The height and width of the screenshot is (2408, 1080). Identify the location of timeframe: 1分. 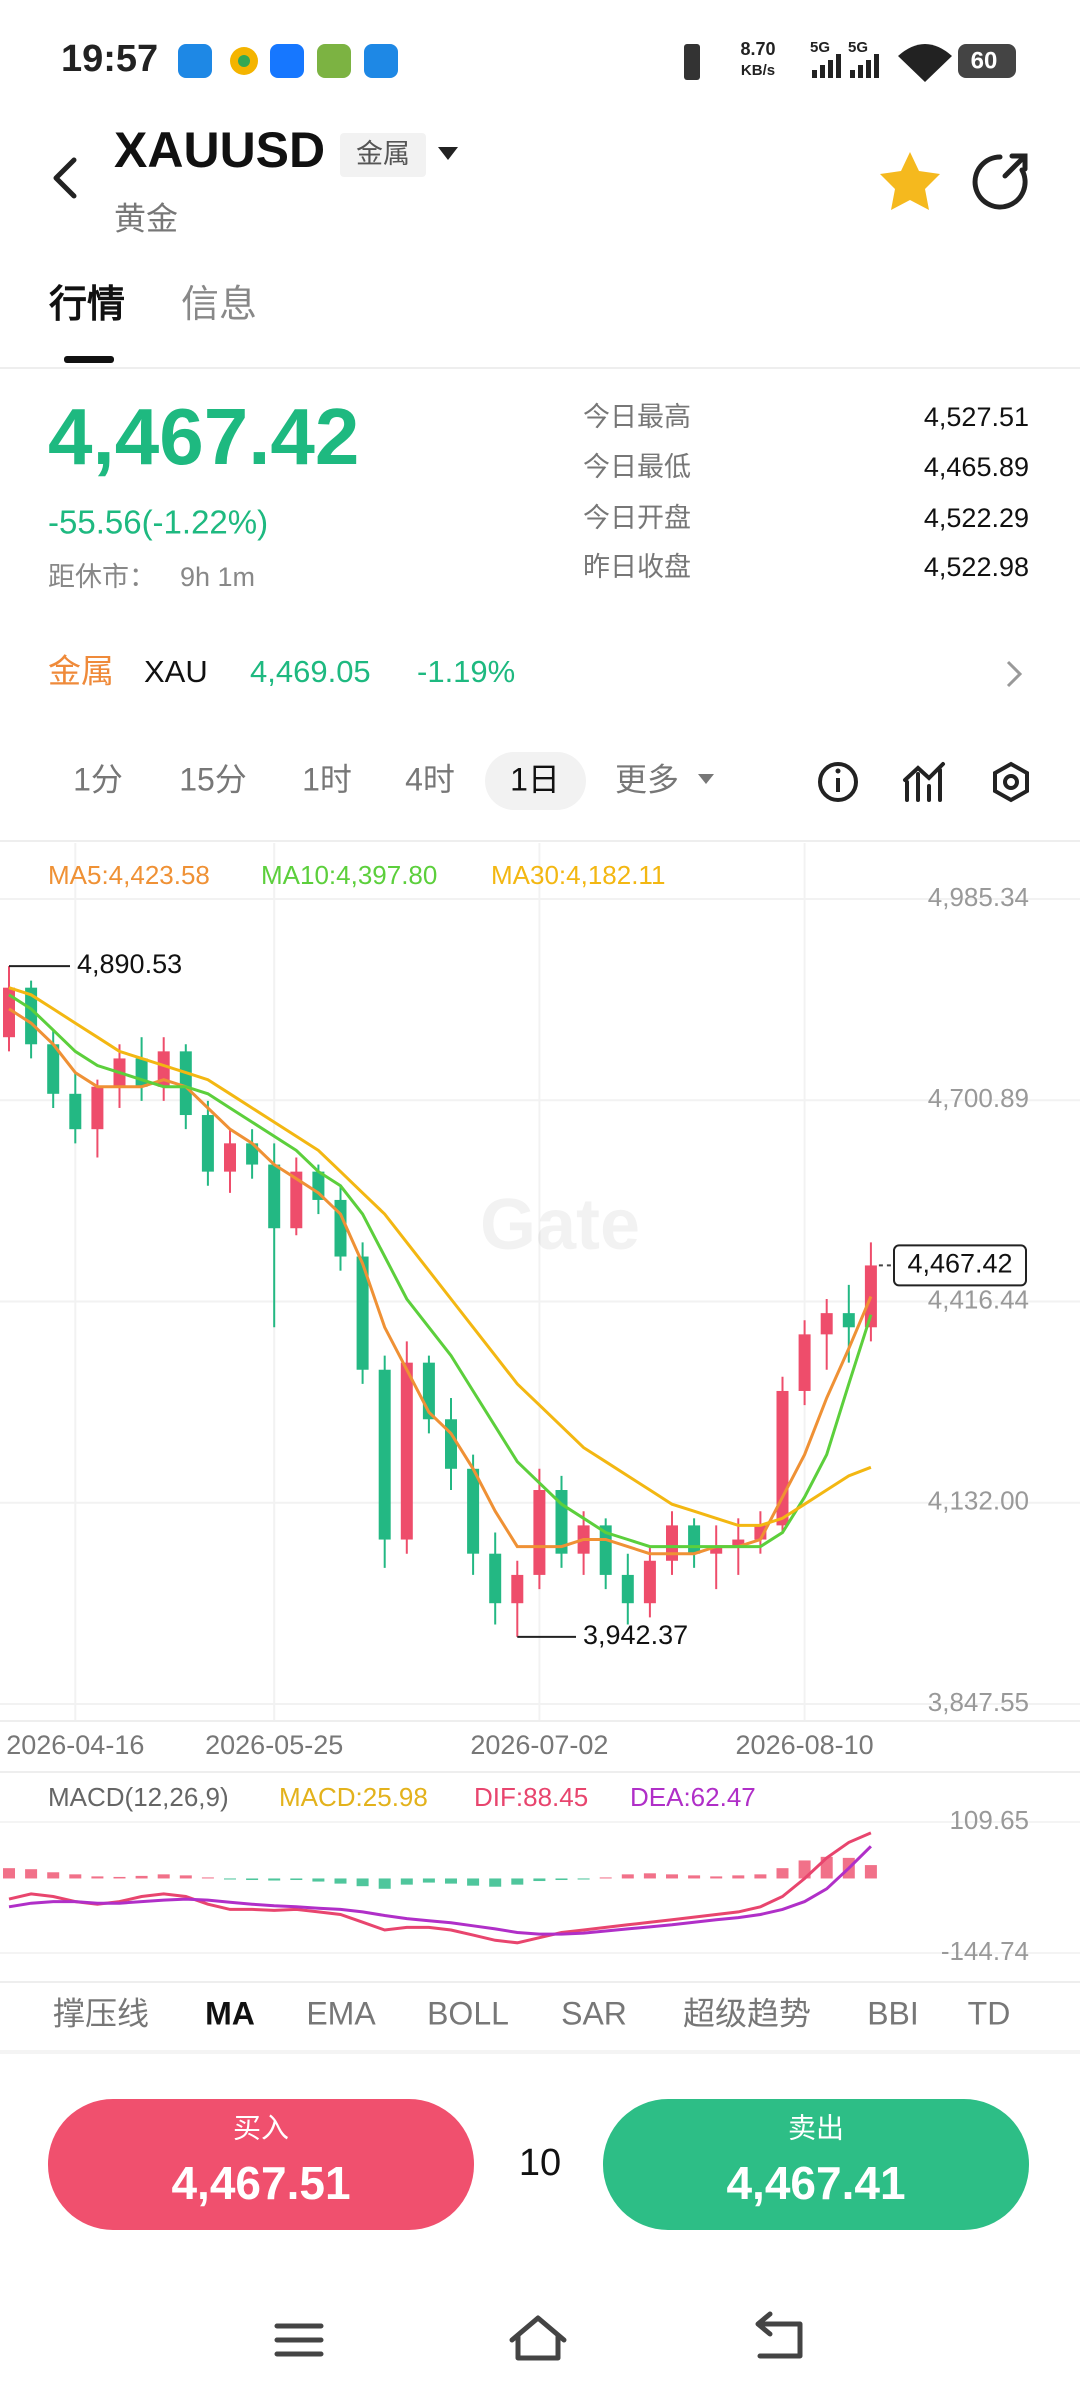
(98, 779).